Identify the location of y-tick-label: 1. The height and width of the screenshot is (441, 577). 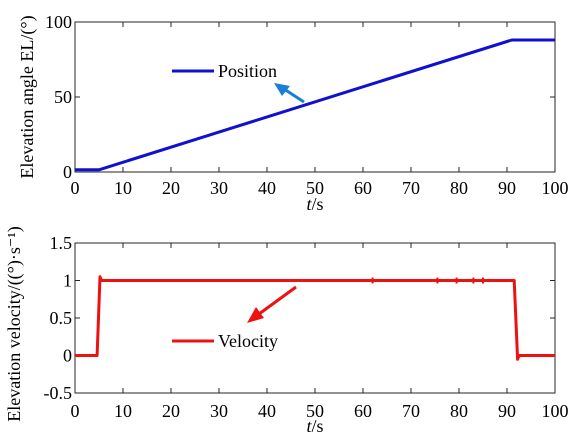
(67, 281).